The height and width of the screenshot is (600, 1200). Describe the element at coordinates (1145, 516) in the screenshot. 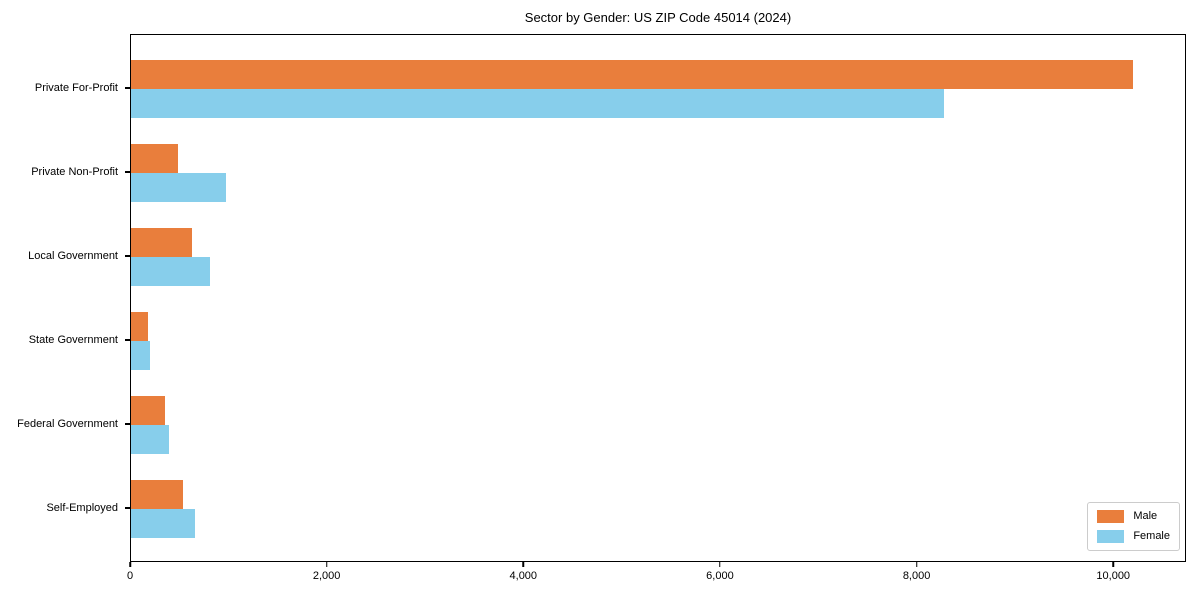

I see `legend-label: Male` at that location.